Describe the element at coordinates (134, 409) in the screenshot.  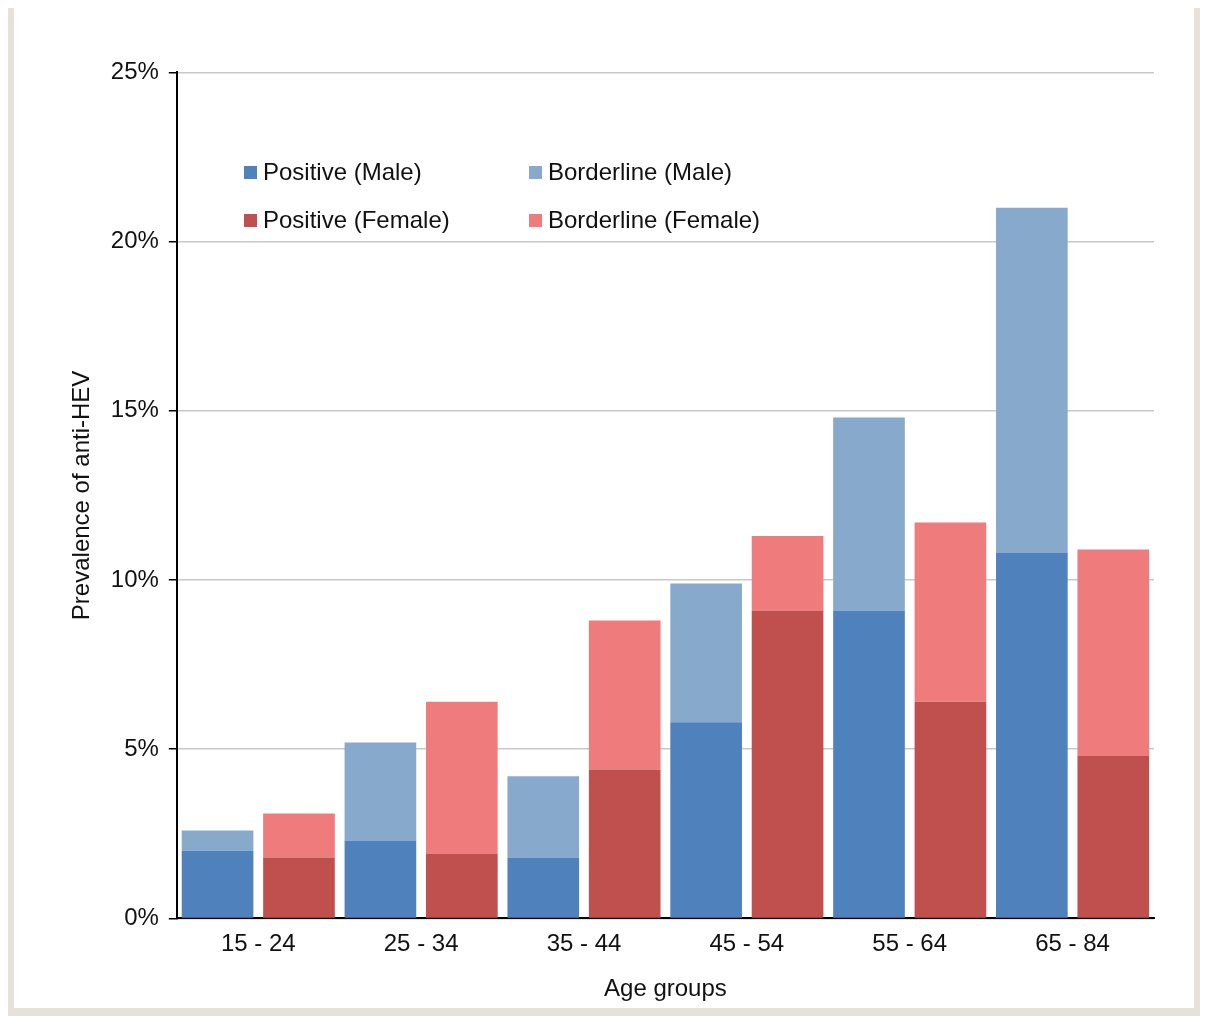
I see `y-tick-label: 15%` at that location.